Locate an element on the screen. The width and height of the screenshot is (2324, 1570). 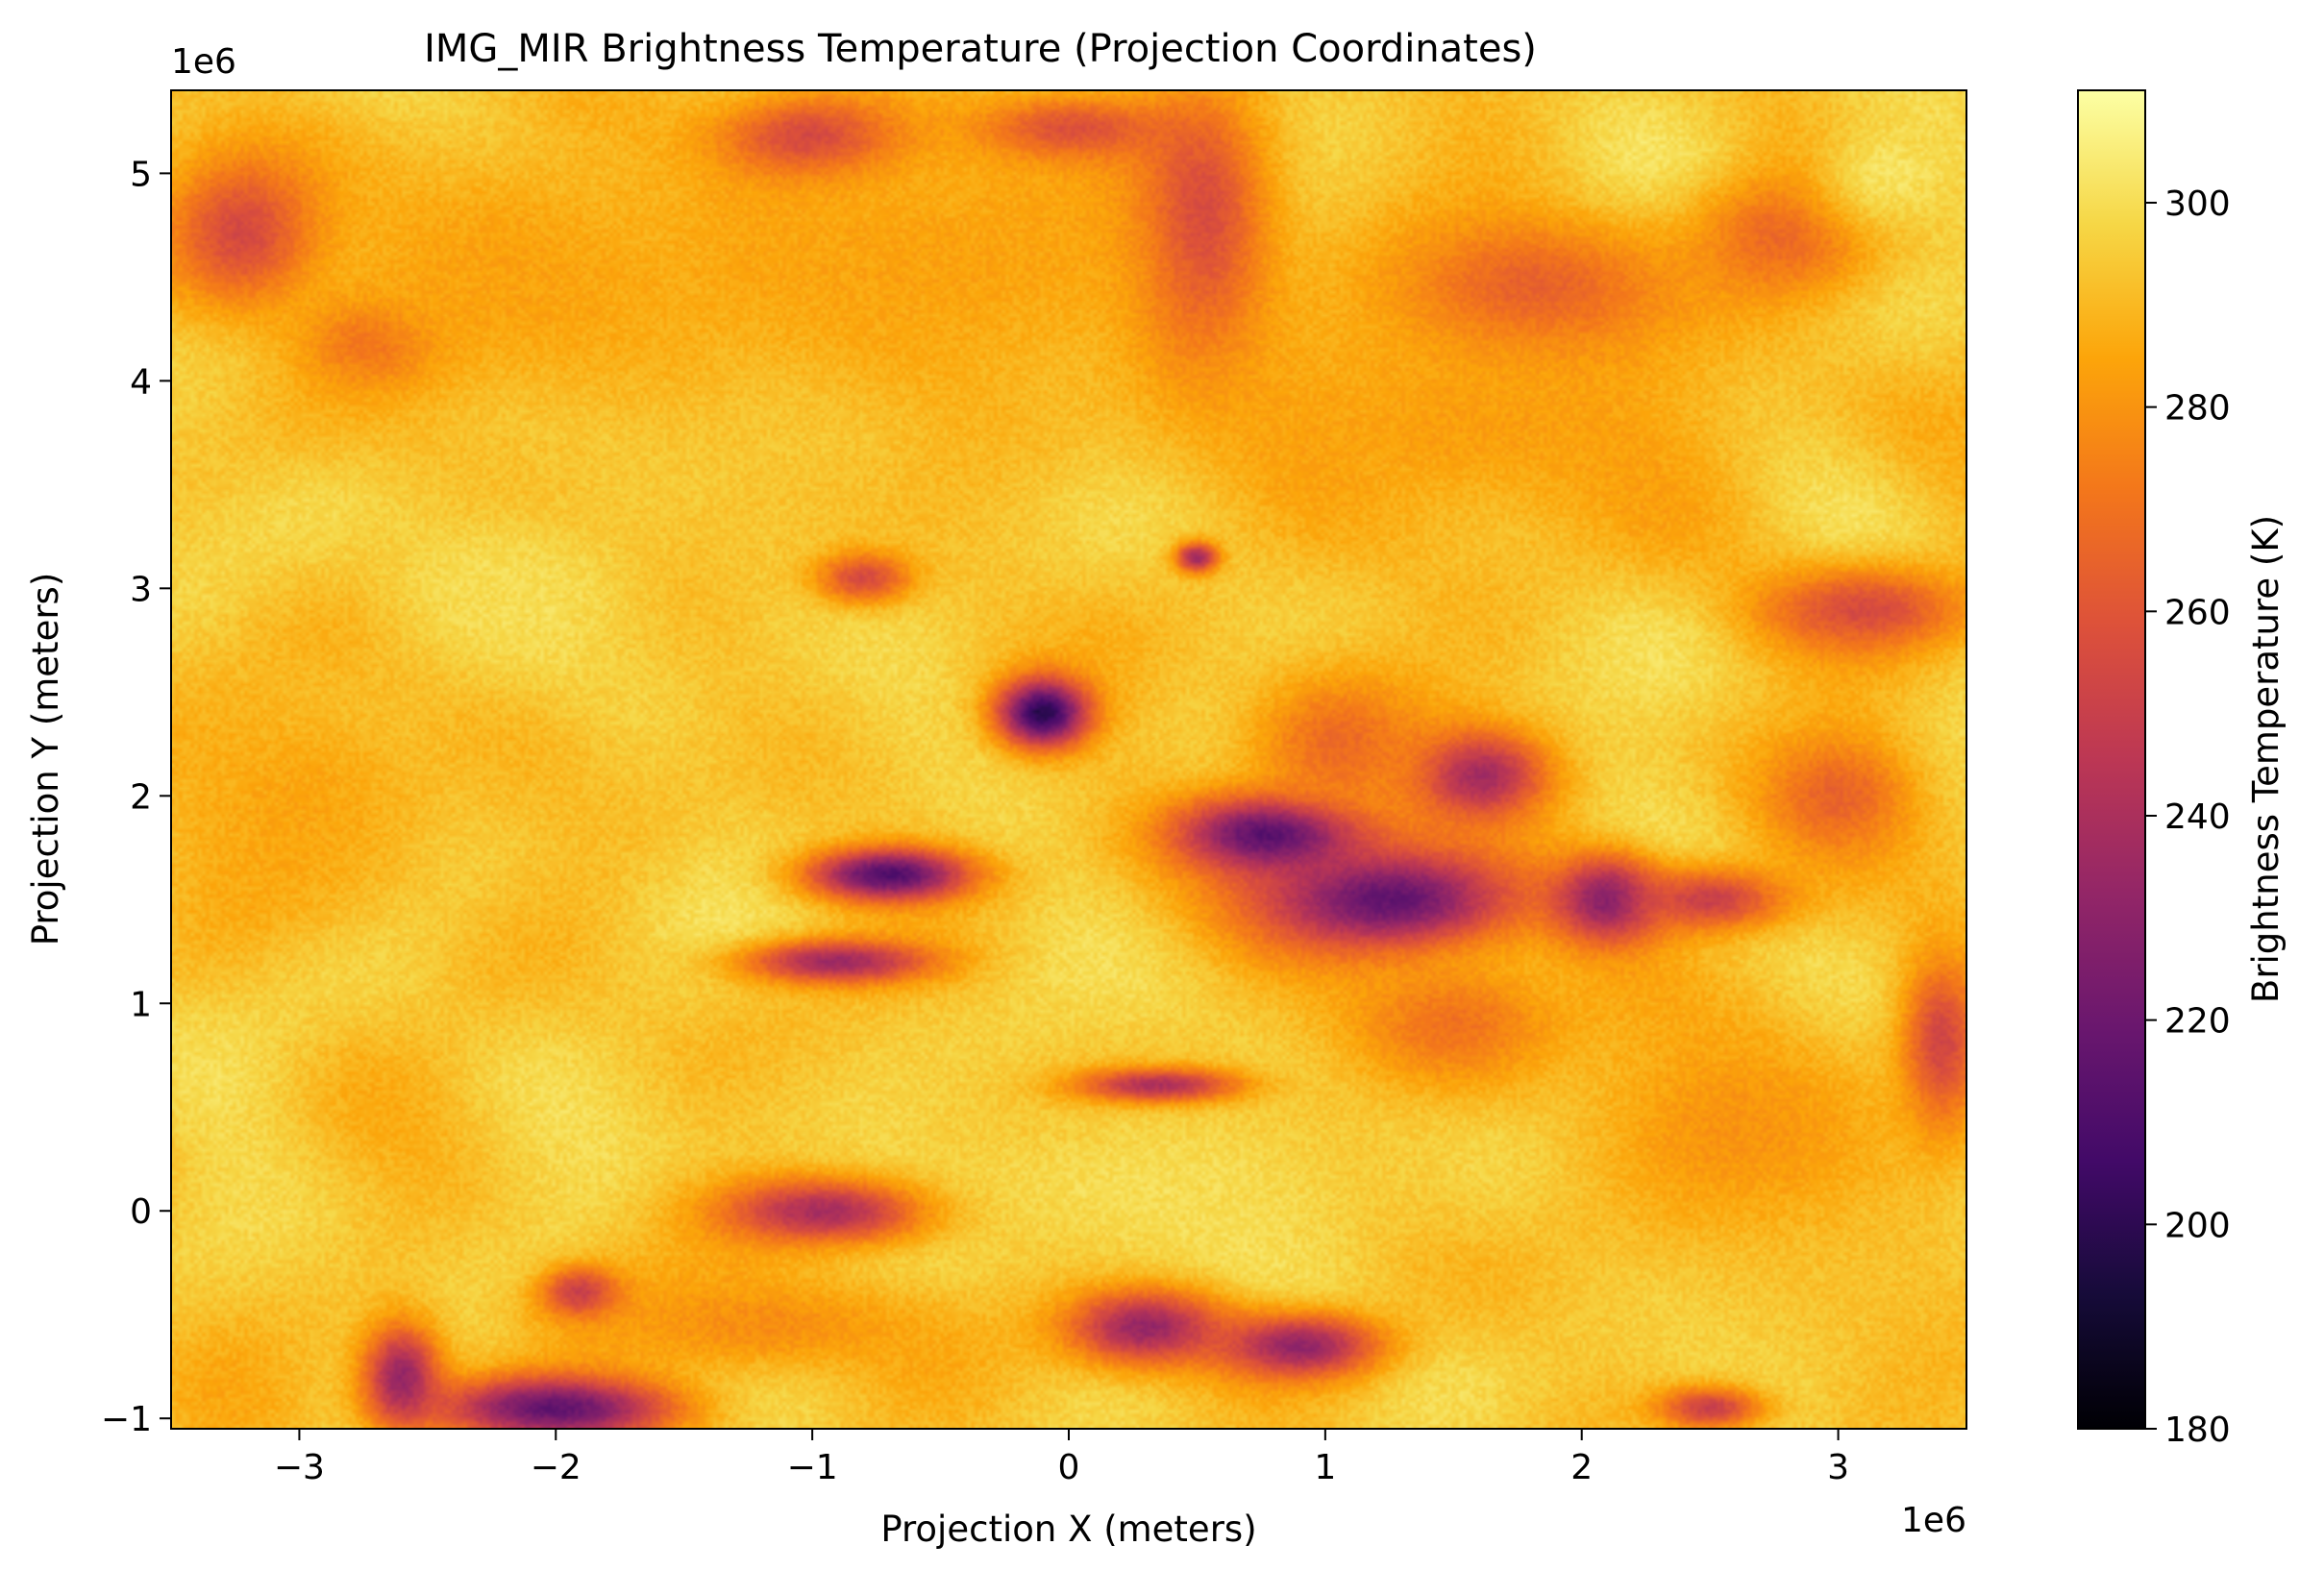
y-tick-label: 2 is located at coordinates (141, 797).